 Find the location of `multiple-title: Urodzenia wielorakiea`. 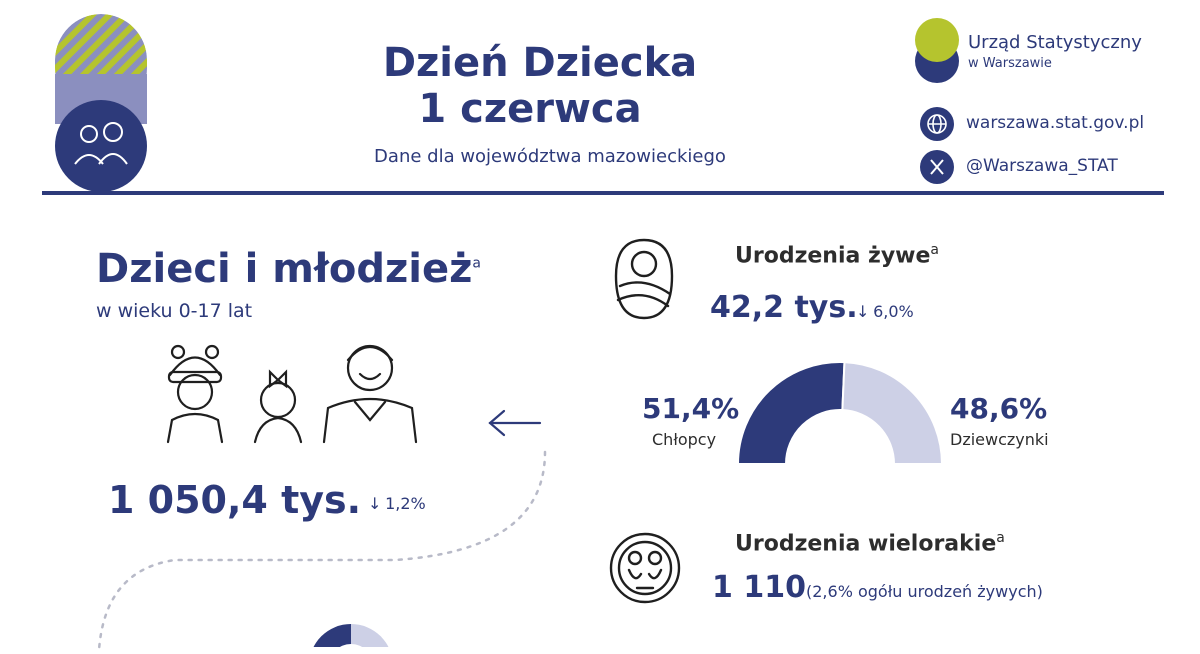

multiple-title: Urodzenia wielorakiea is located at coordinates (870, 543).